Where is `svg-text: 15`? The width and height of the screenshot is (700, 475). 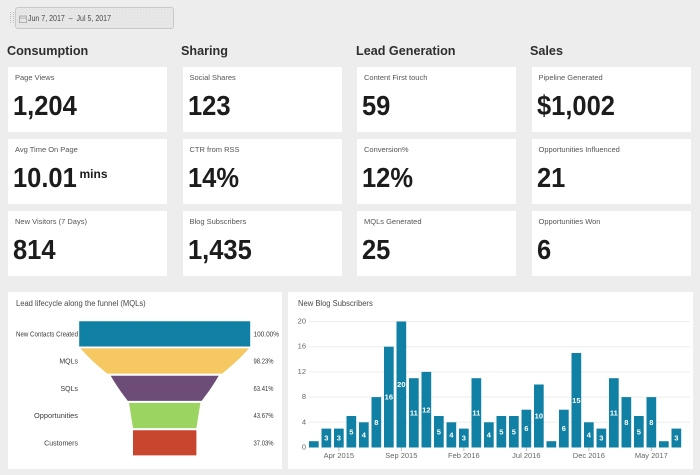
svg-text: 15 is located at coordinates (576, 400).